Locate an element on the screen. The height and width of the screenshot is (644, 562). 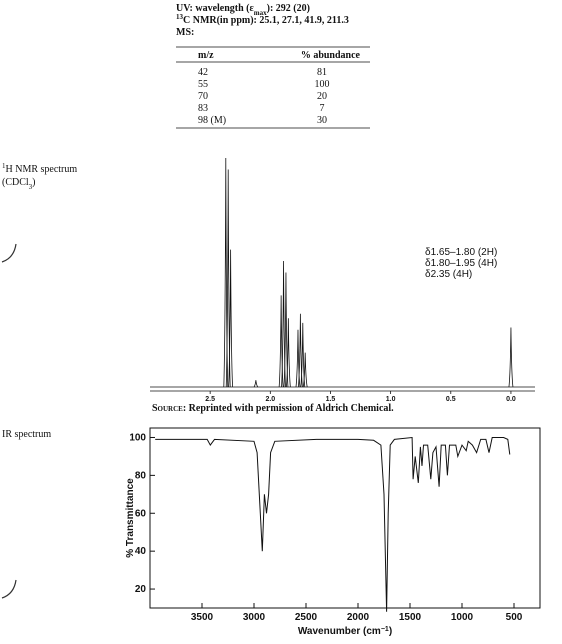
x-tick-label: 2500 is located at coordinates (306, 617).